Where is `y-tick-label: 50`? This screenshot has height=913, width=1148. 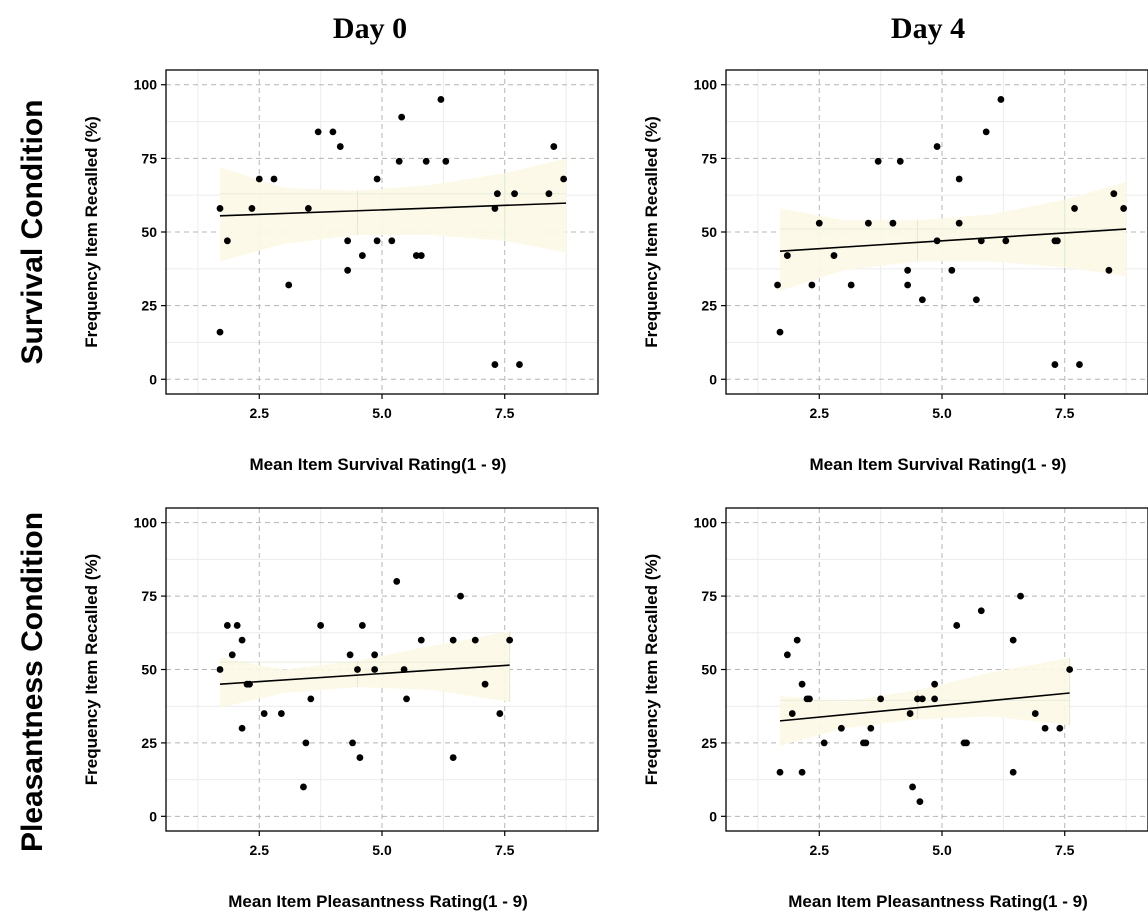
y-tick-label: 50 is located at coordinates (709, 670).